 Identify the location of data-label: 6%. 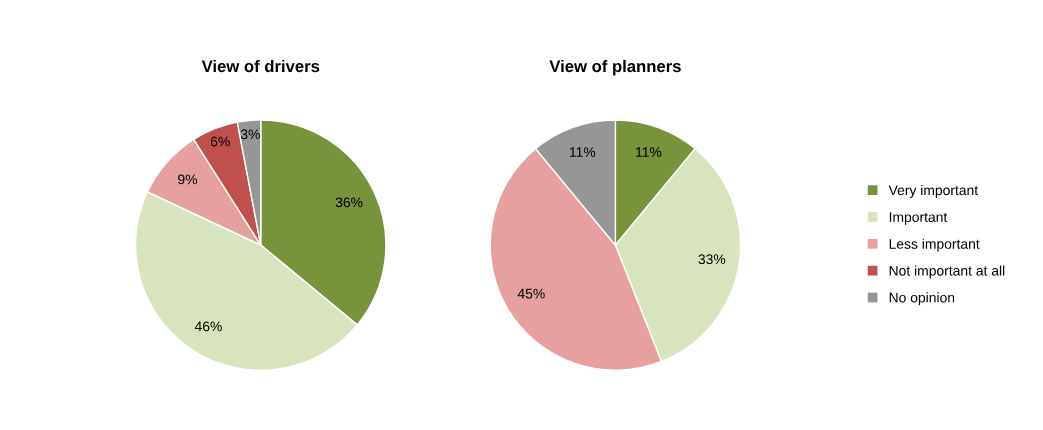
(220, 141).